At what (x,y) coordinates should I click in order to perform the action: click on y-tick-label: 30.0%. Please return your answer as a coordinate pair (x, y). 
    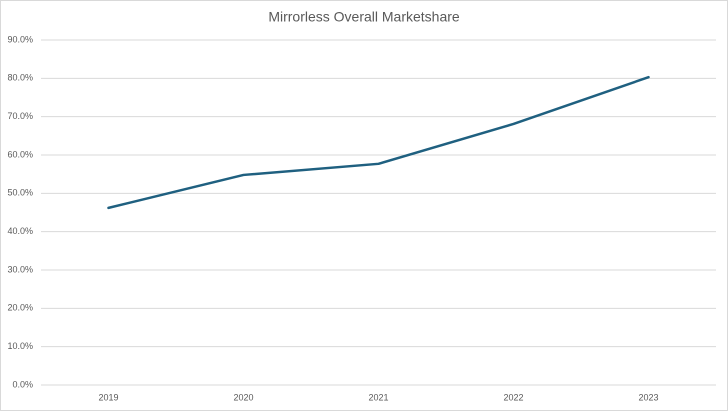
    Looking at the image, I should click on (20, 269).